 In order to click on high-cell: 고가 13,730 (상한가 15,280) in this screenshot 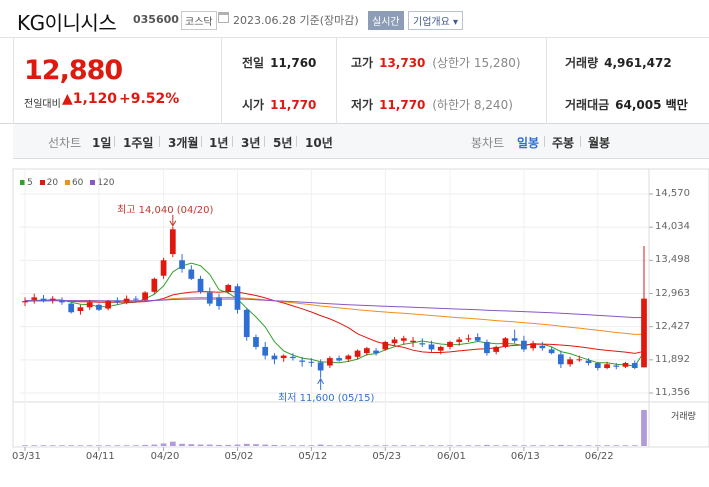, I will do `click(436, 62)`.